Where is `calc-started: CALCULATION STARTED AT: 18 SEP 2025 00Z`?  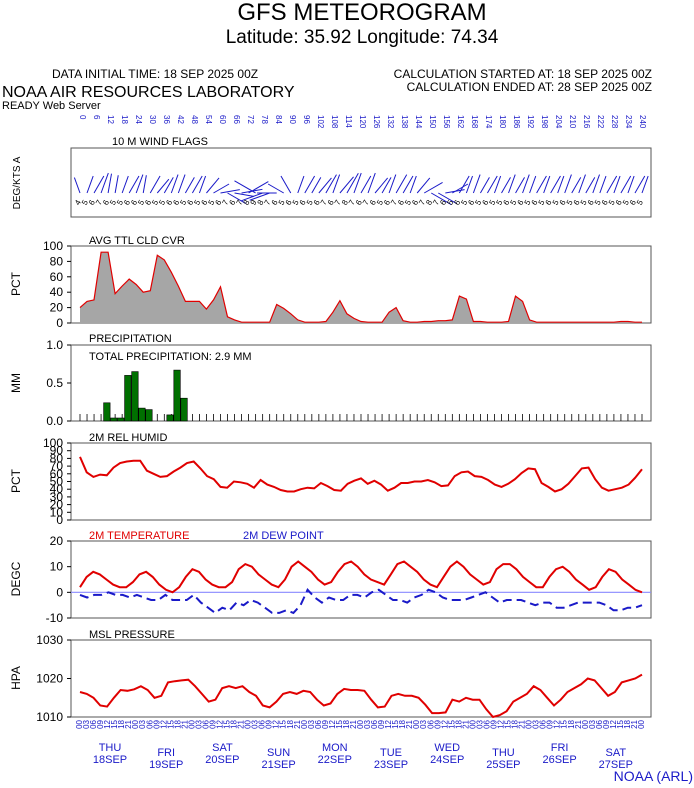
calc-started: CALCULATION STARTED AT: 18 SEP 2025 00Z is located at coordinates (523, 74).